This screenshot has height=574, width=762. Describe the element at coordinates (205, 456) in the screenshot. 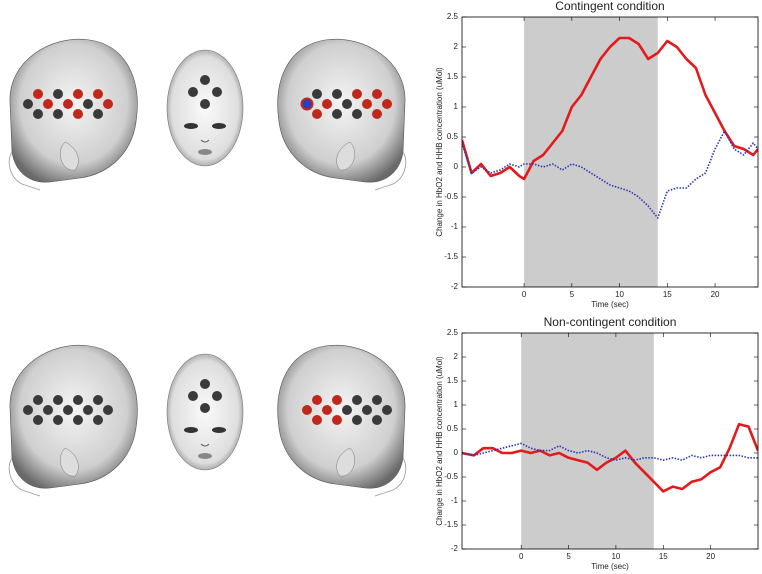

I see `mouth` at that location.